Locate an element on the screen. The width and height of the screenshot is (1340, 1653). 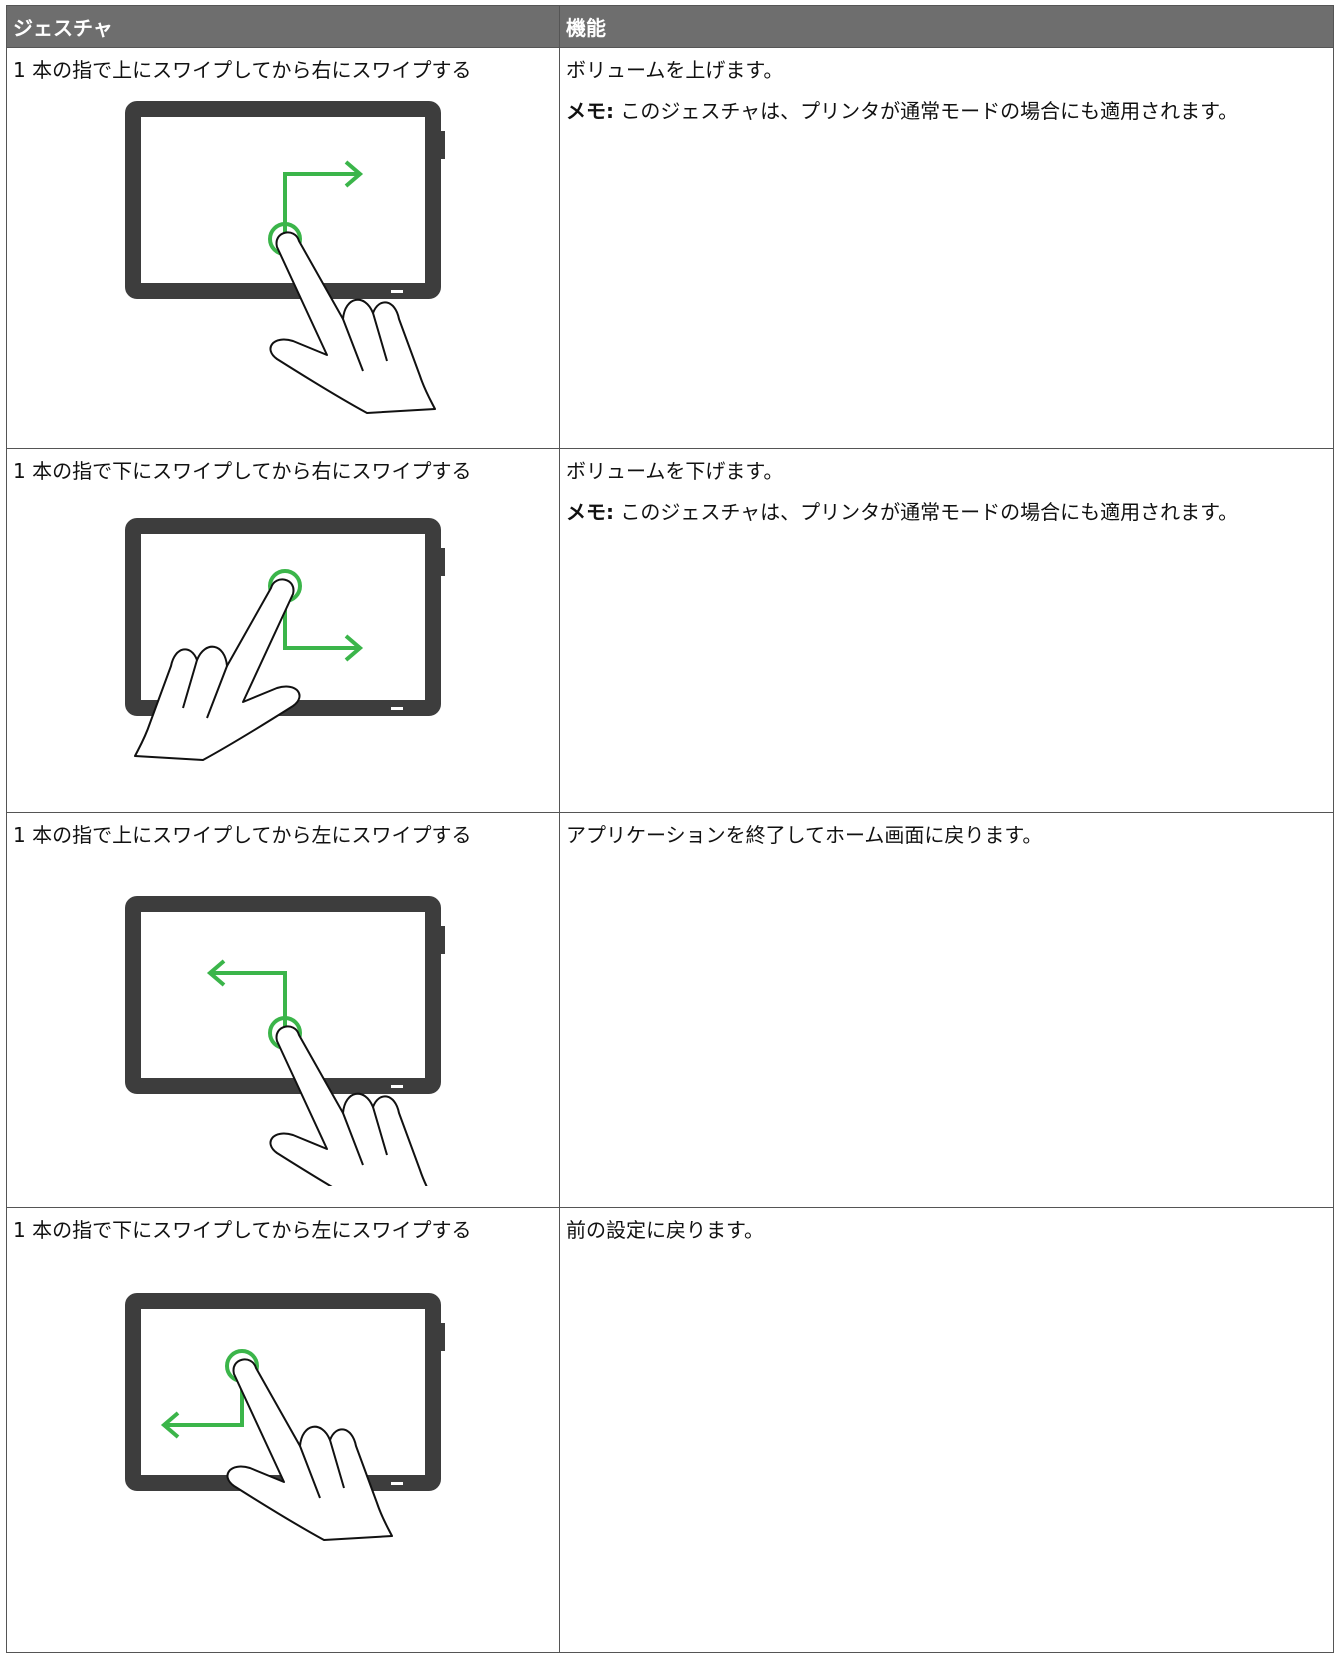
function-cell: アプリケーションを終了してホーム画面に戻ります。 is located at coordinates (946, 1010).